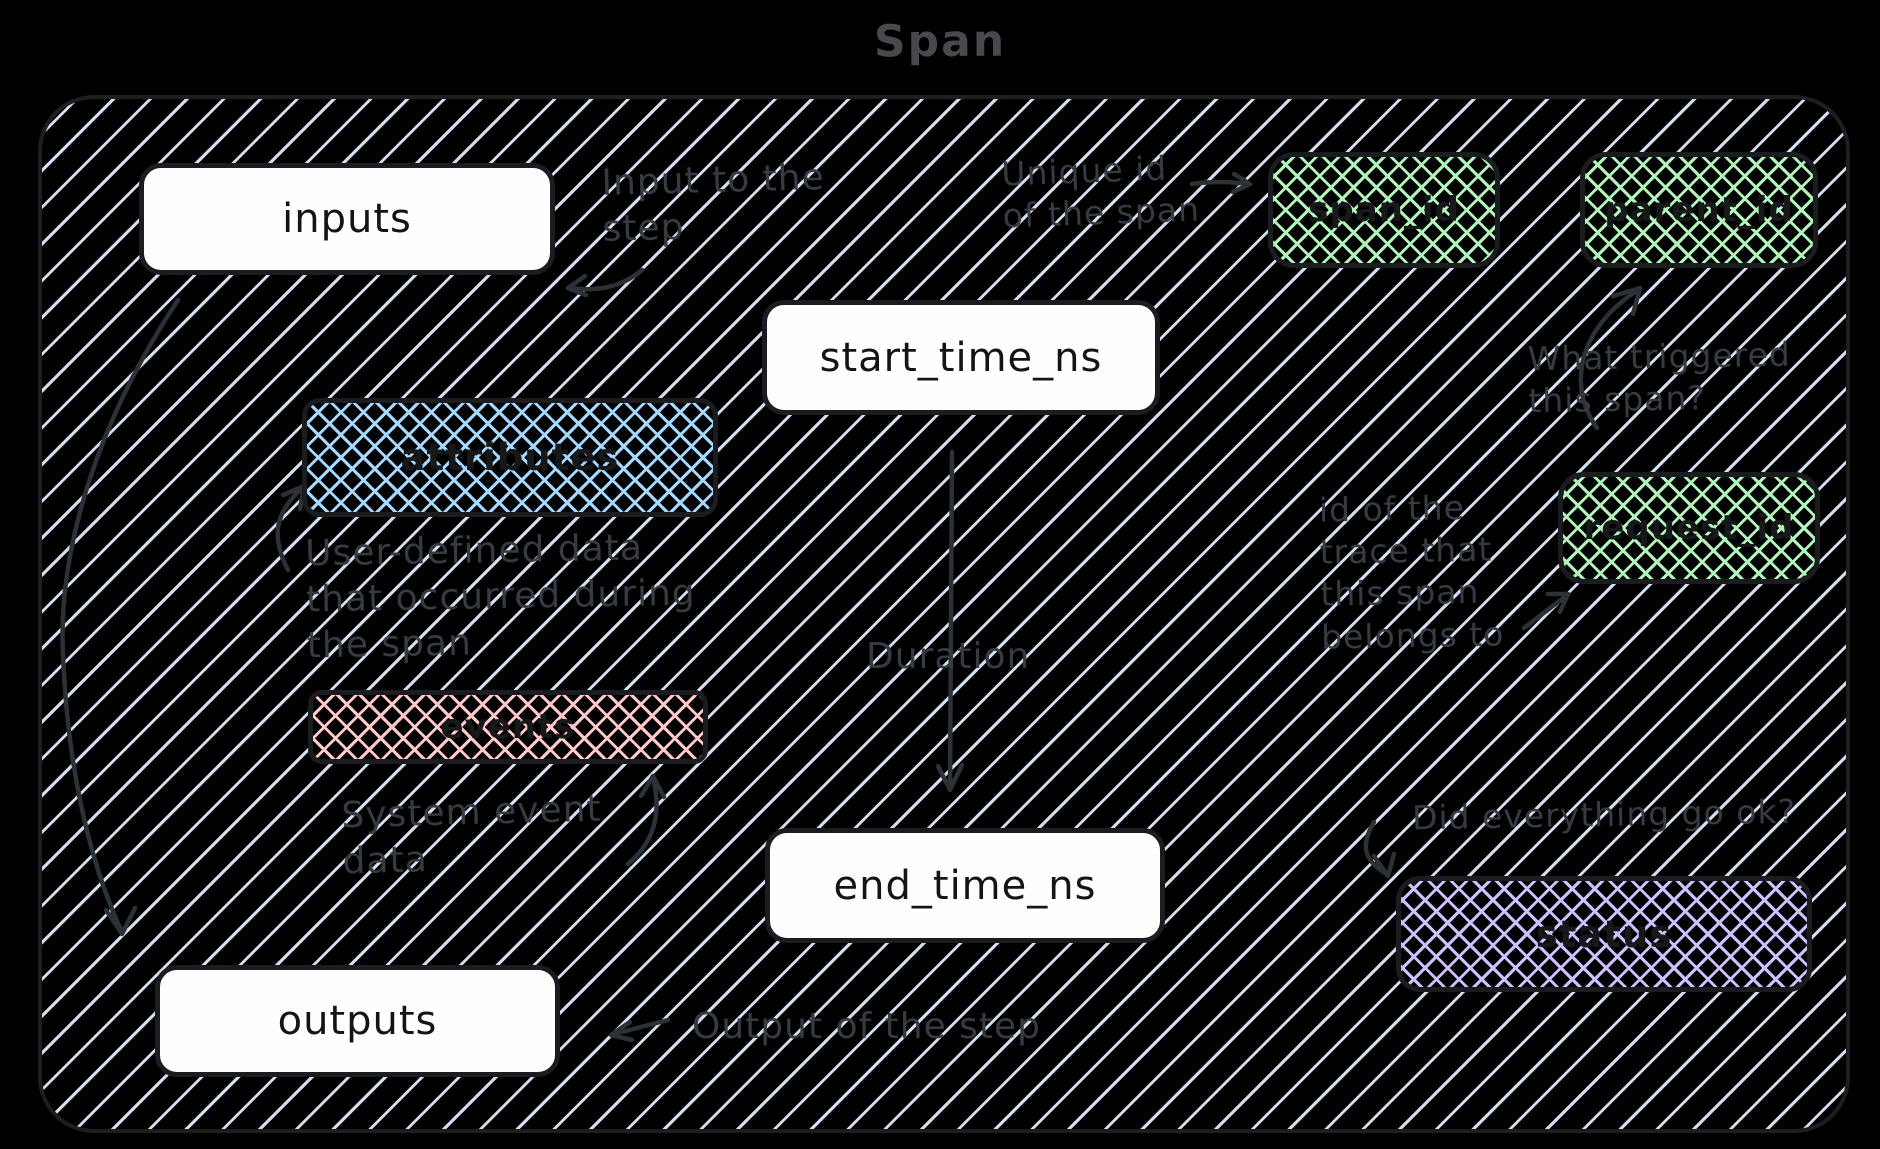 The image size is (1880, 1149). I want to click on field-label-inputs: inputs, so click(347, 219).